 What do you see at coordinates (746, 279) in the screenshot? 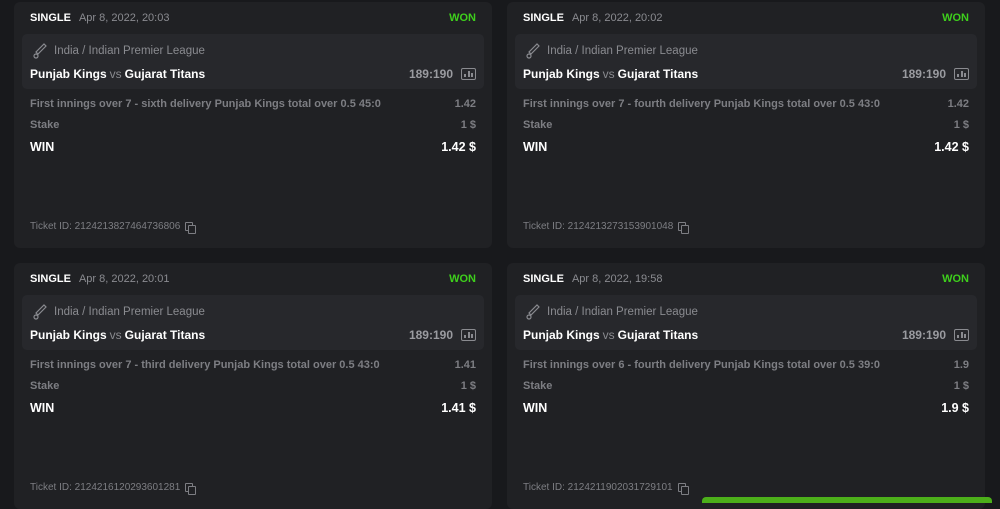
I see `bet-header: SINGLE Apr 8, 2022, 19:58 WON` at bounding box center [746, 279].